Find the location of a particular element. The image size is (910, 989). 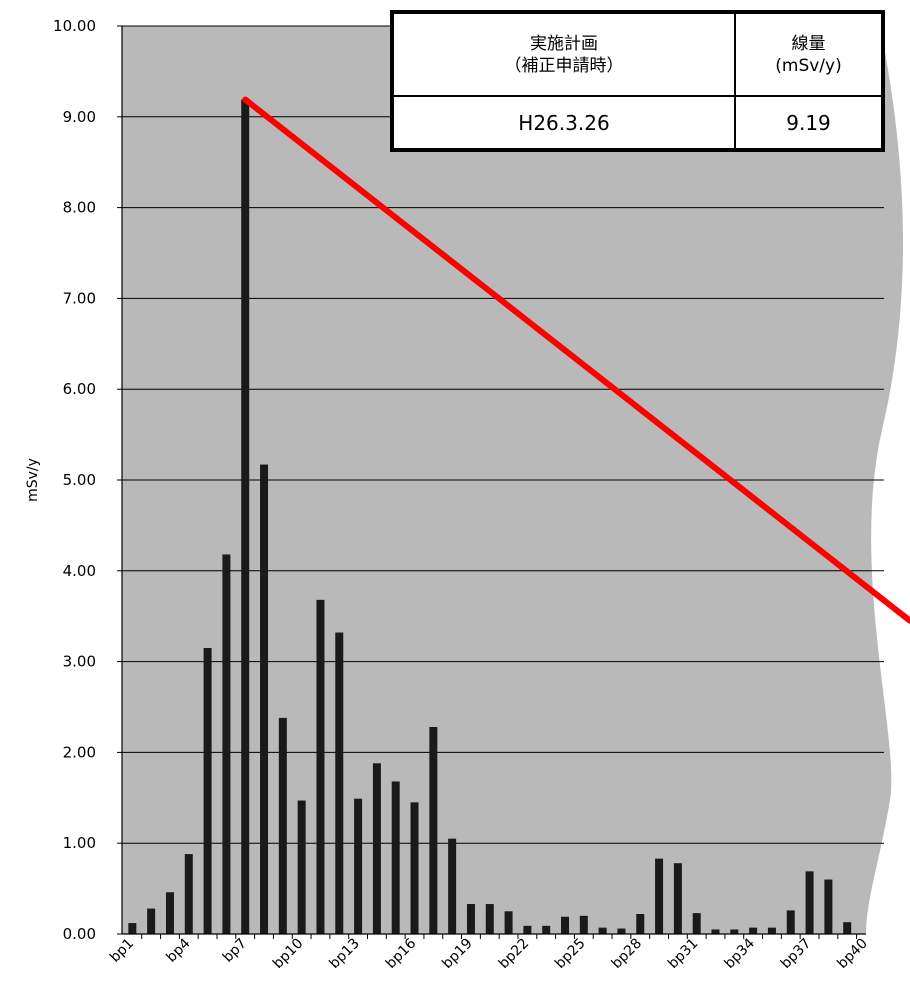

bar-bp27 is located at coordinates (621, 931).